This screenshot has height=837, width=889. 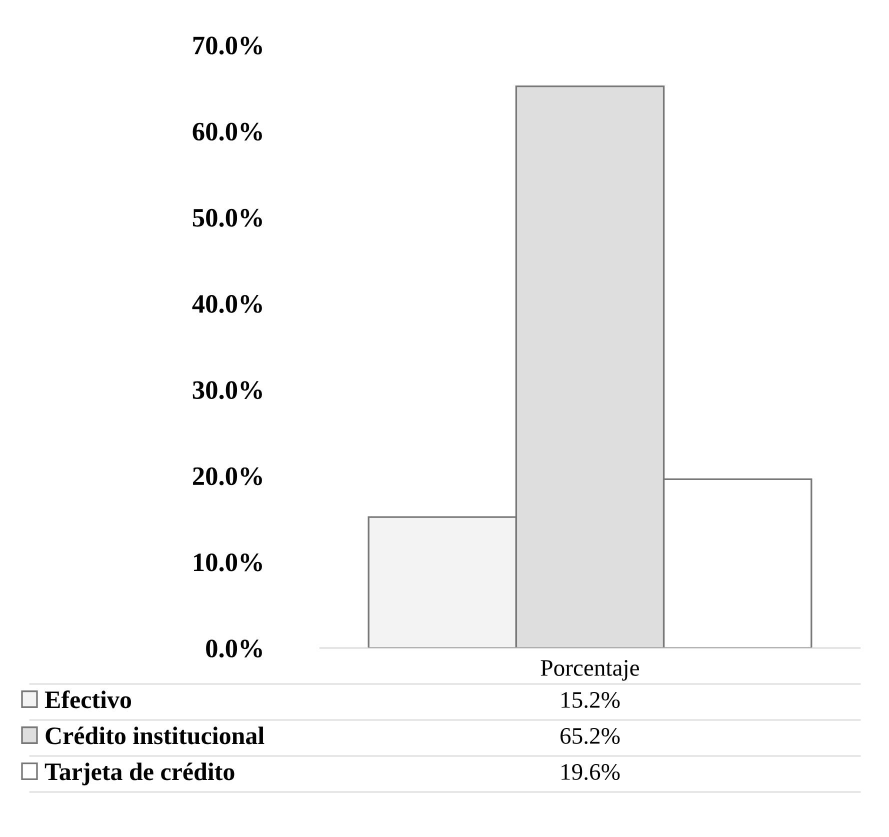 What do you see at coordinates (227, 131) in the screenshot?
I see `y-tick-label: 60.0%` at bounding box center [227, 131].